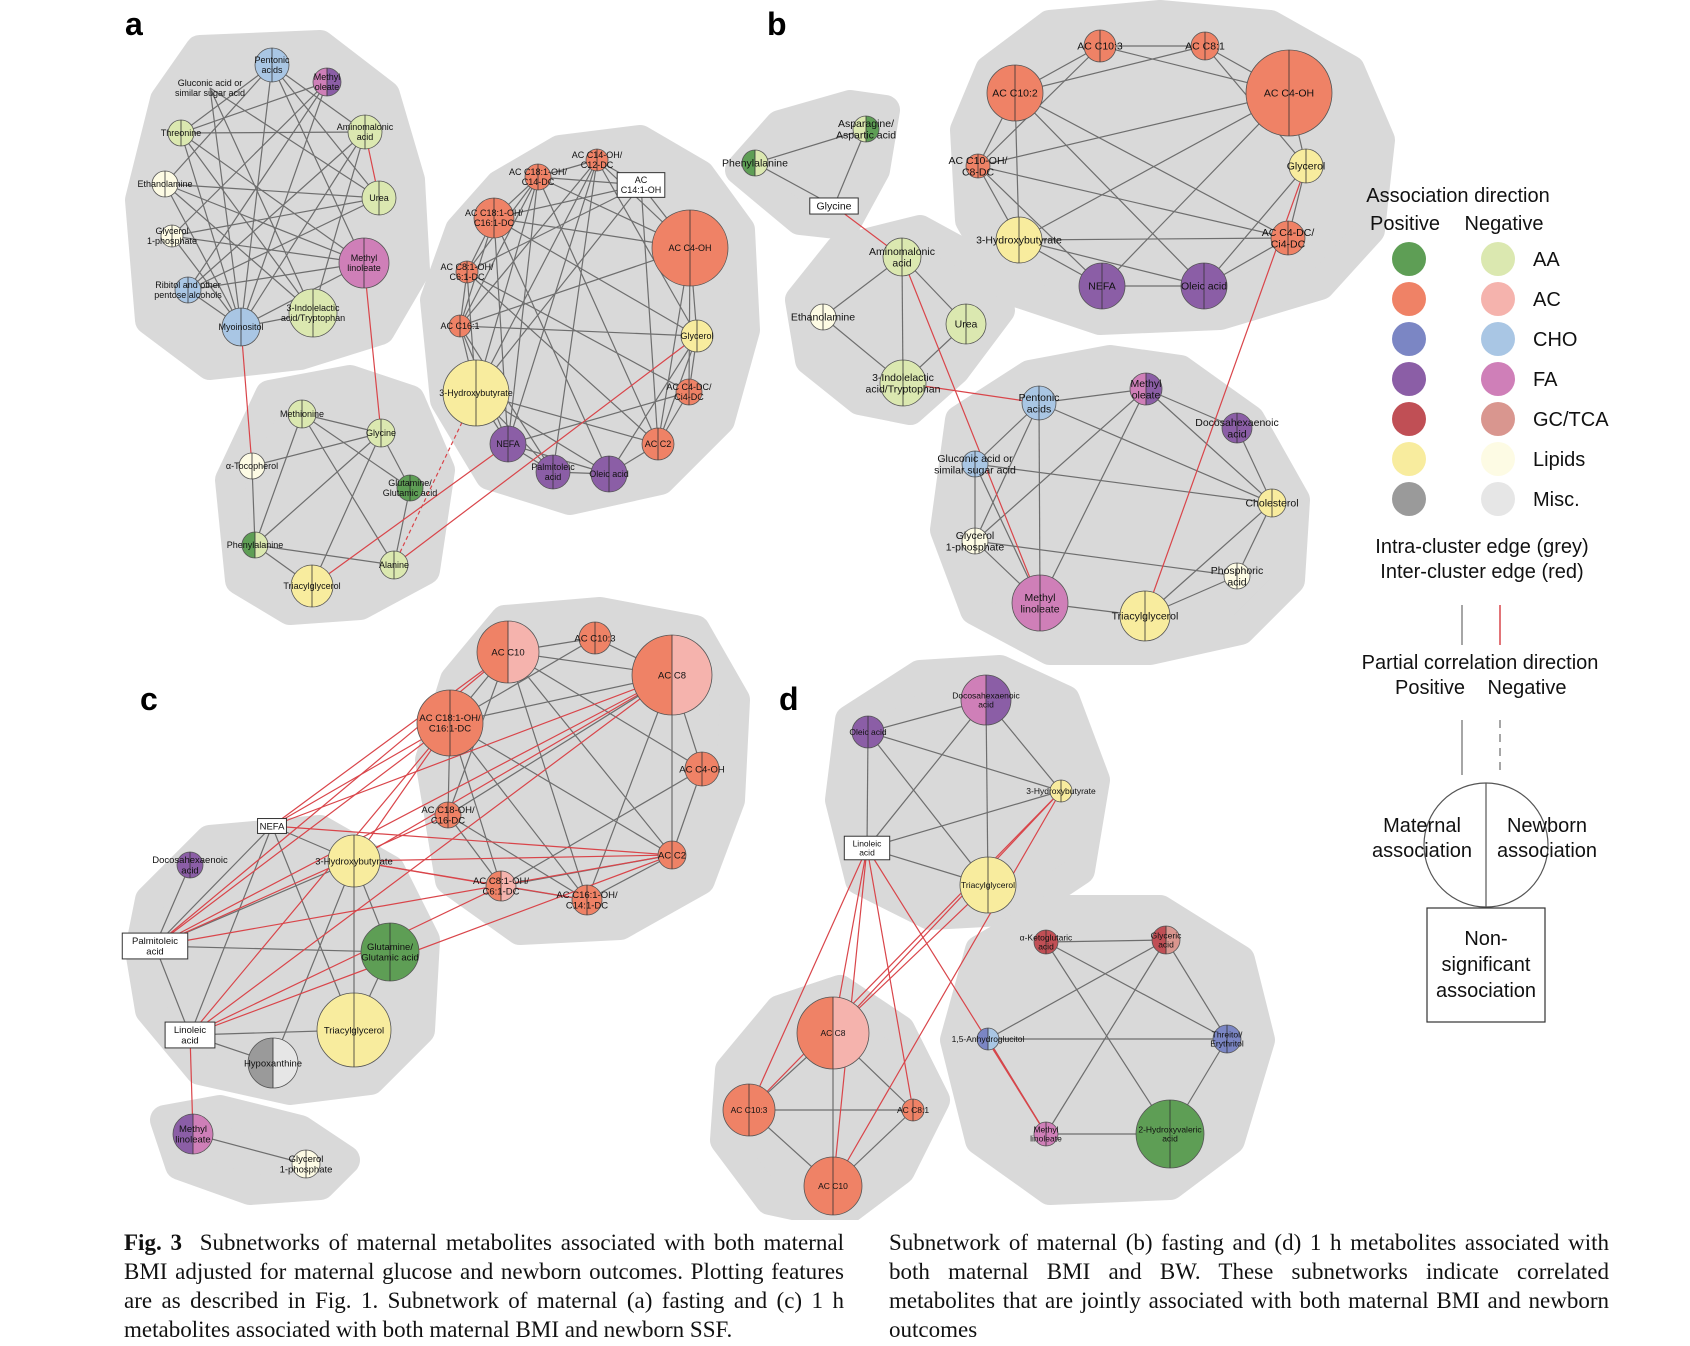 This screenshot has width=1690, height=1346. I want to click on node-d2: Oleic acid, so click(868, 732).